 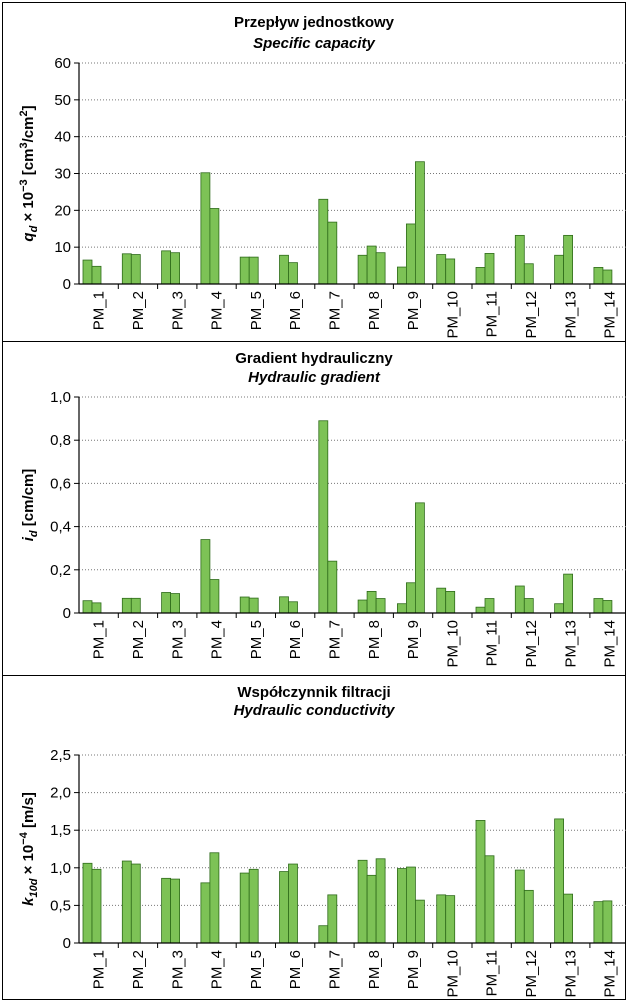 What do you see at coordinates (314, 358) in the screenshot?
I see `chart-title: Gradient hydrauliczny` at bounding box center [314, 358].